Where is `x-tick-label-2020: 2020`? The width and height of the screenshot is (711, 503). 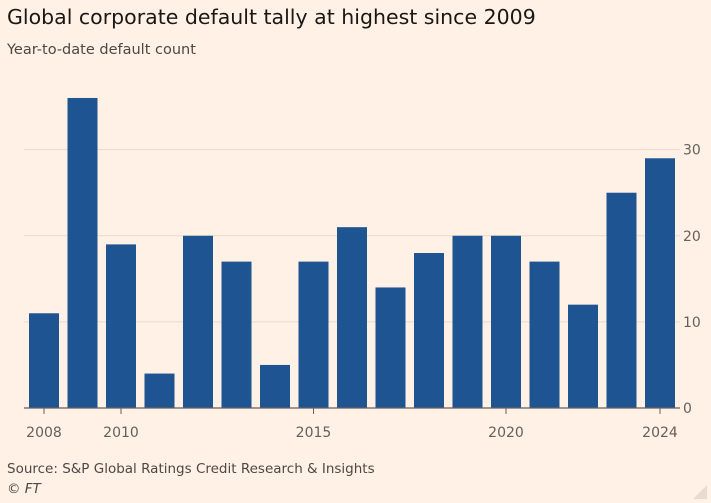 x-tick-label-2020: 2020 is located at coordinates (506, 433).